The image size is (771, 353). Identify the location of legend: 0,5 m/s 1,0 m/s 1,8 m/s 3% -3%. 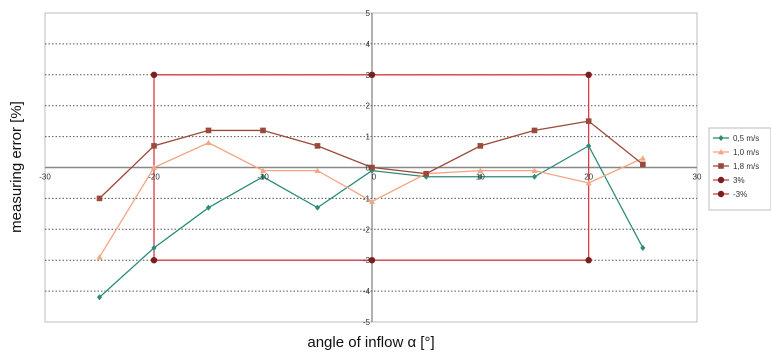
(739, 169).